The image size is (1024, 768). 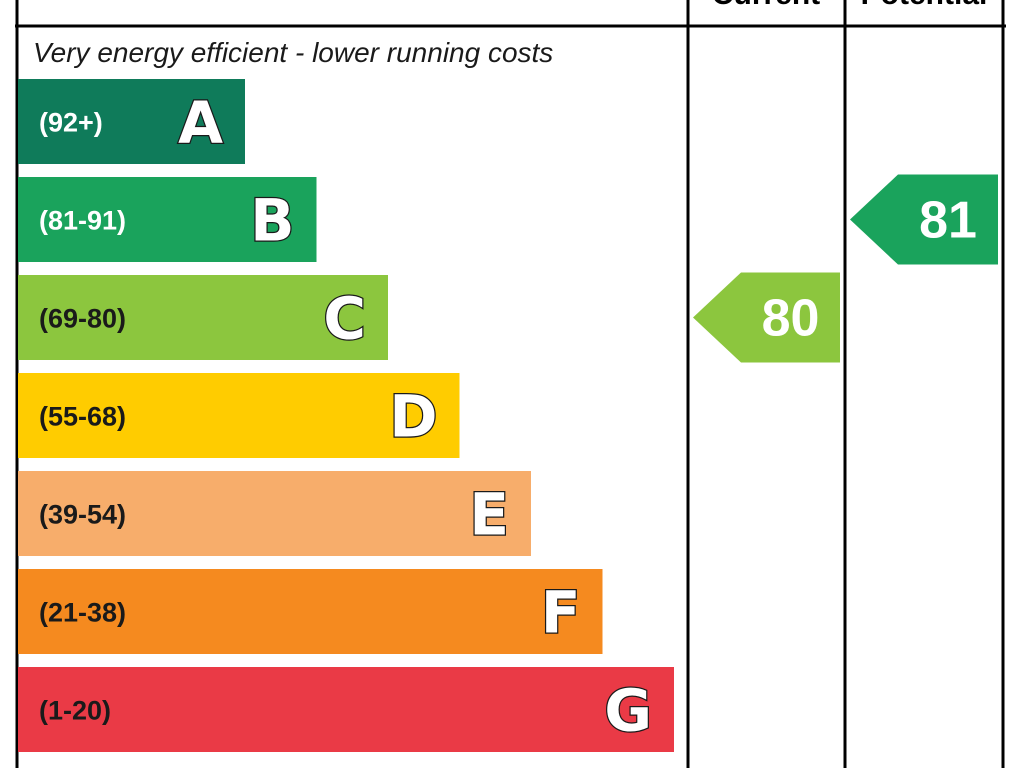 I want to click on band-e: (39-54) E, so click(x=274, y=513).